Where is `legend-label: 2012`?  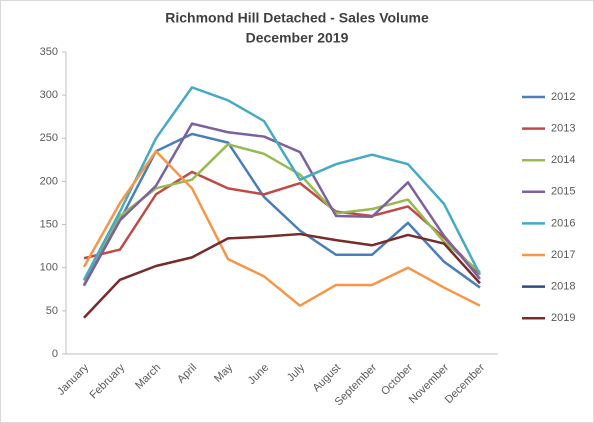
legend-label: 2012 is located at coordinates (563, 97).